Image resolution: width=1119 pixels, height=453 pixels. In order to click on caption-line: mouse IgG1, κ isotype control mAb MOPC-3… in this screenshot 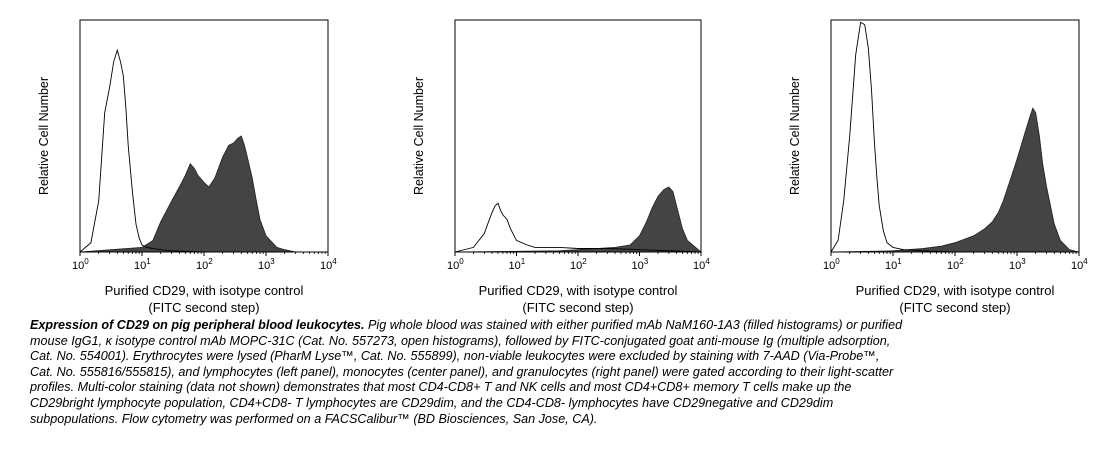, I will do `click(460, 340)`.